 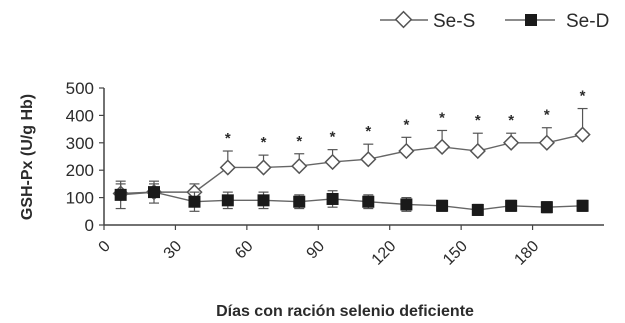 What do you see at coordinates (531, 20) in the screenshot?
I see `legend-marker-se-d` at bounding box center [531, 20].